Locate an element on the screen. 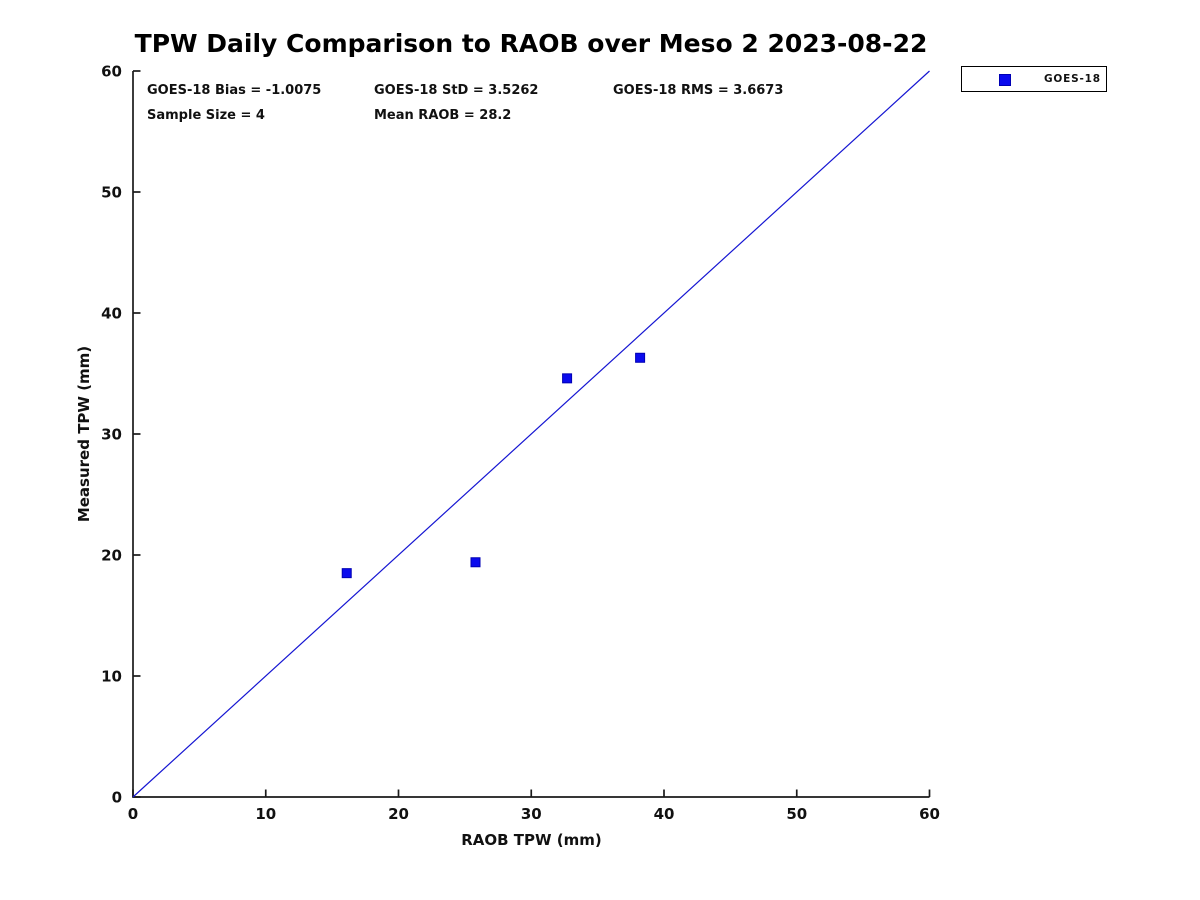 Image resolution: width=1200 pixels, height=900 pixels. y-tick-label: 20 is located at coordinates (111, 556).